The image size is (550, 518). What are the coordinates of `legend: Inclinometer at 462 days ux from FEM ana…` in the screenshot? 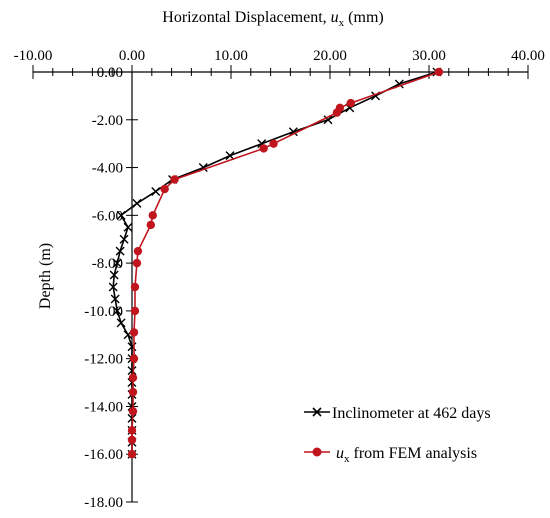 It's located at (397, 435).